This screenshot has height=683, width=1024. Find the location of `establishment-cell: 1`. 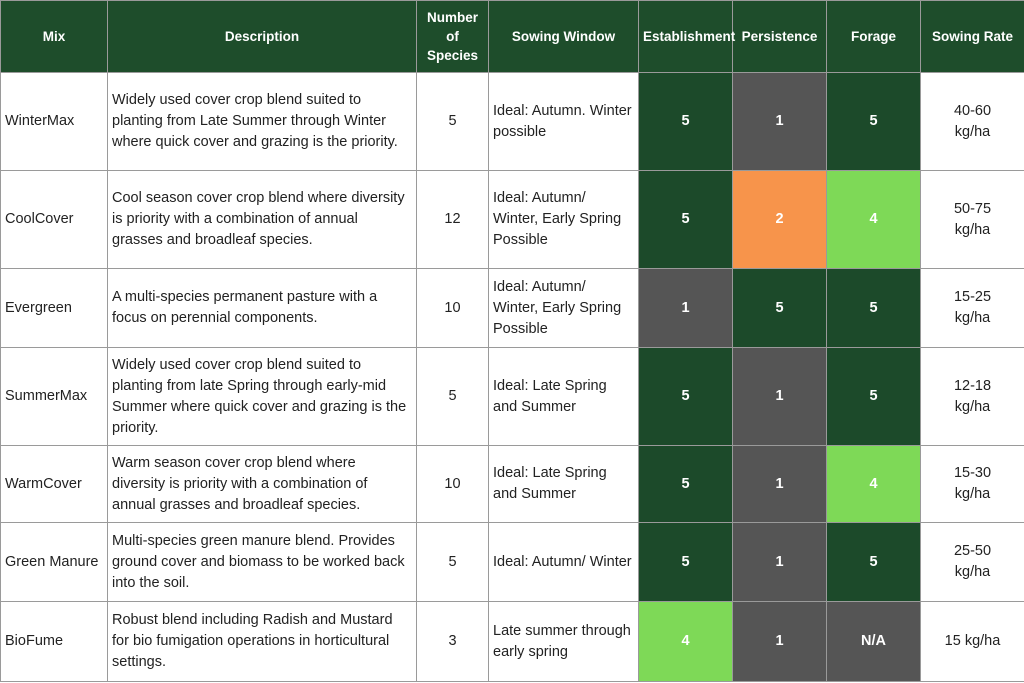

establishment-cell: 1 is located at coordinates (685, 308).